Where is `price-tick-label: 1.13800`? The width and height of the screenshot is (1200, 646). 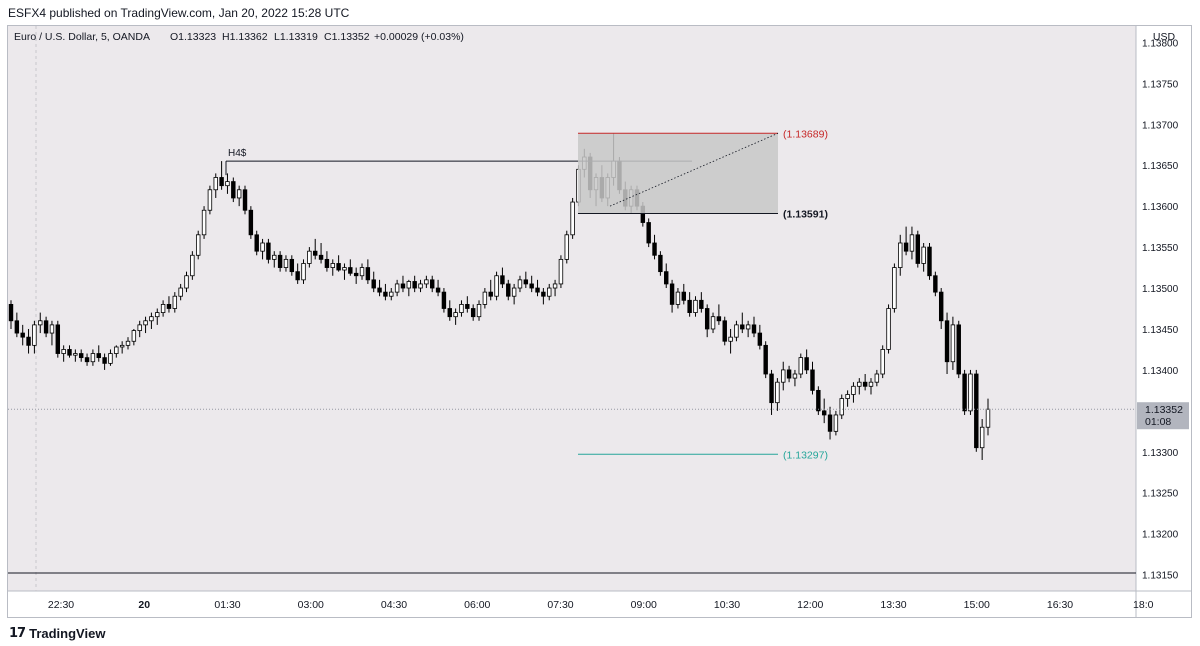
price-tick-label: 1.13800 is located at coordinates (1160, 43).